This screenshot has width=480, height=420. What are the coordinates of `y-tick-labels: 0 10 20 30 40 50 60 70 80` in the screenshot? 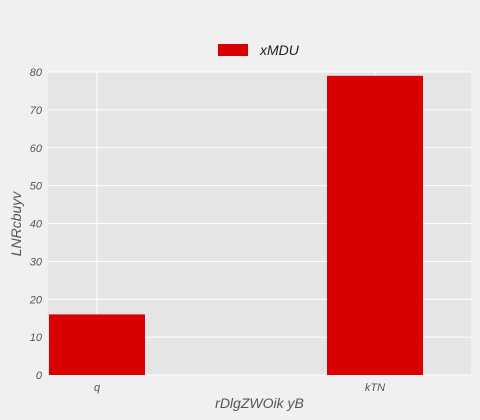 It's located at (36, 224).